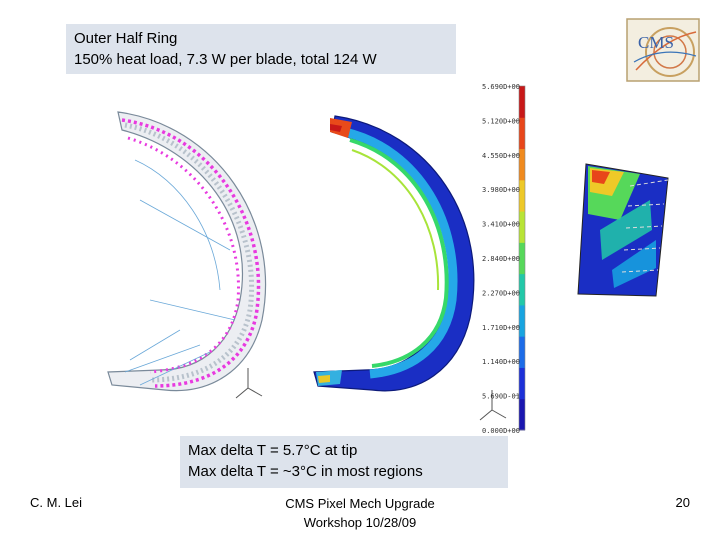  I want to click on scale-label: 4.550D+00, so click(501, 156).